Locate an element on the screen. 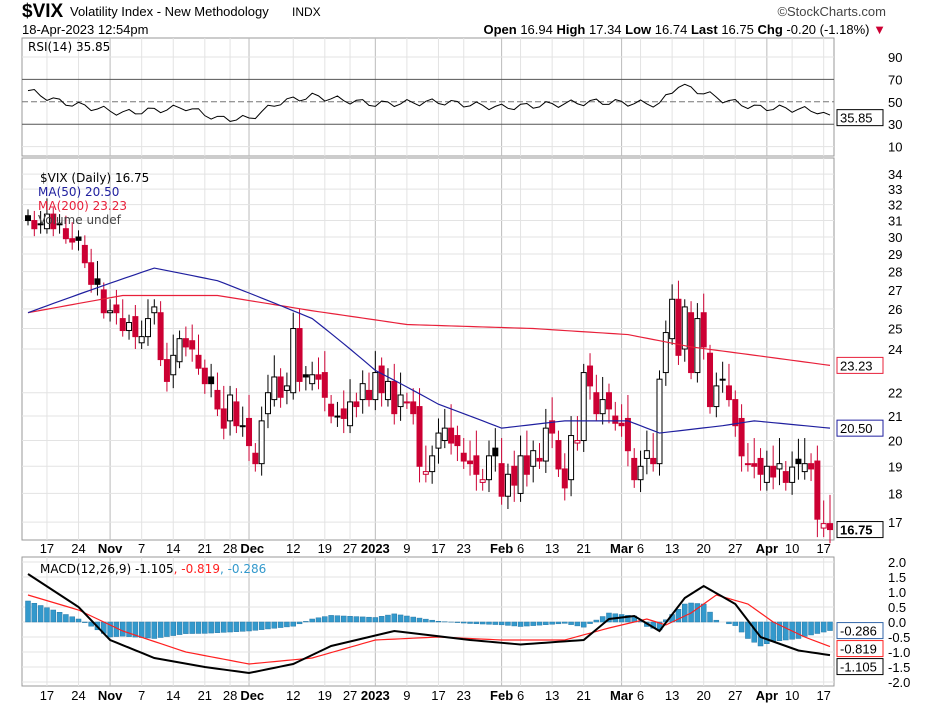  macd-hist-last-label: -0.286 is located at coordinates (858, 631).